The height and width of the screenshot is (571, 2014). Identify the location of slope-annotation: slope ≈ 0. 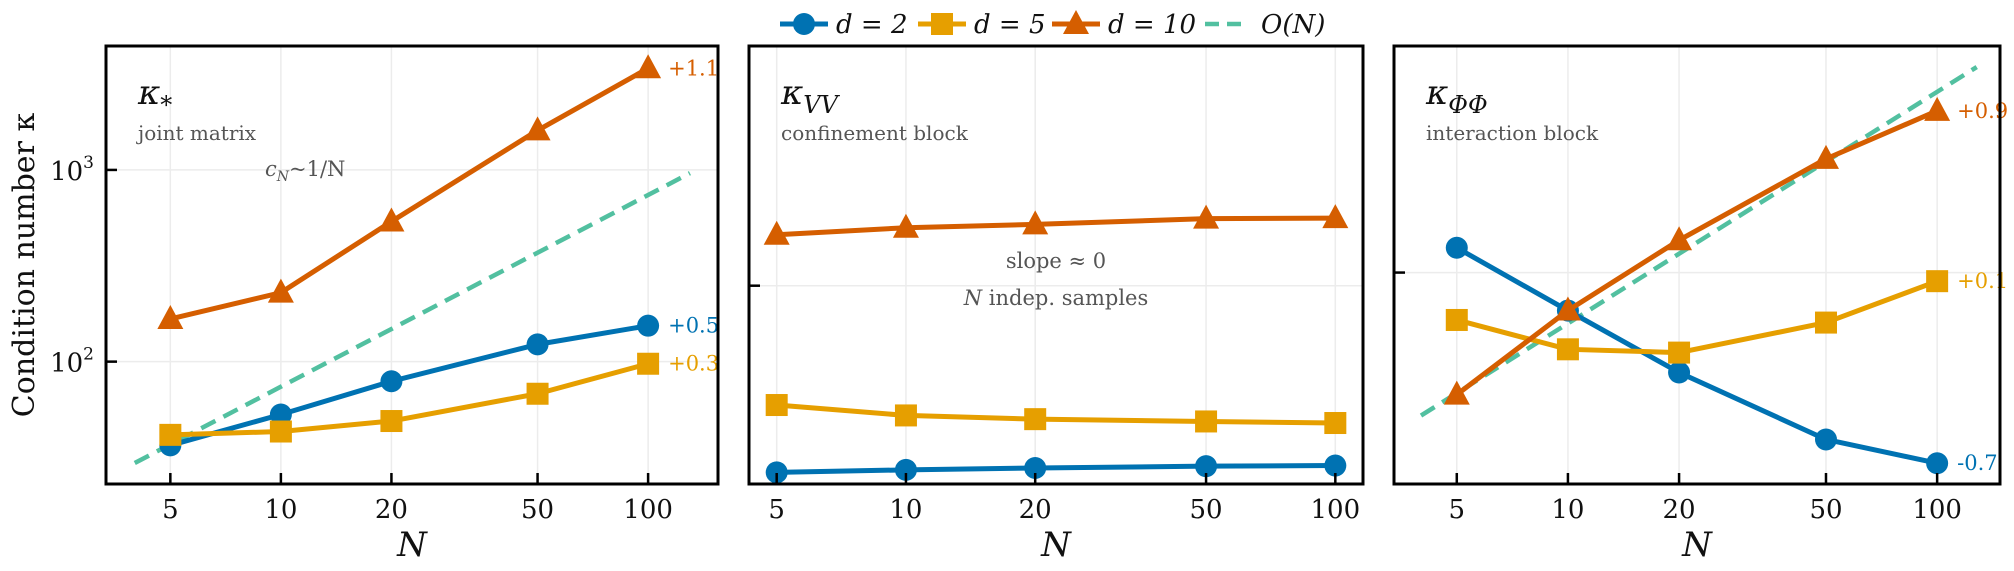
(1056, 261).